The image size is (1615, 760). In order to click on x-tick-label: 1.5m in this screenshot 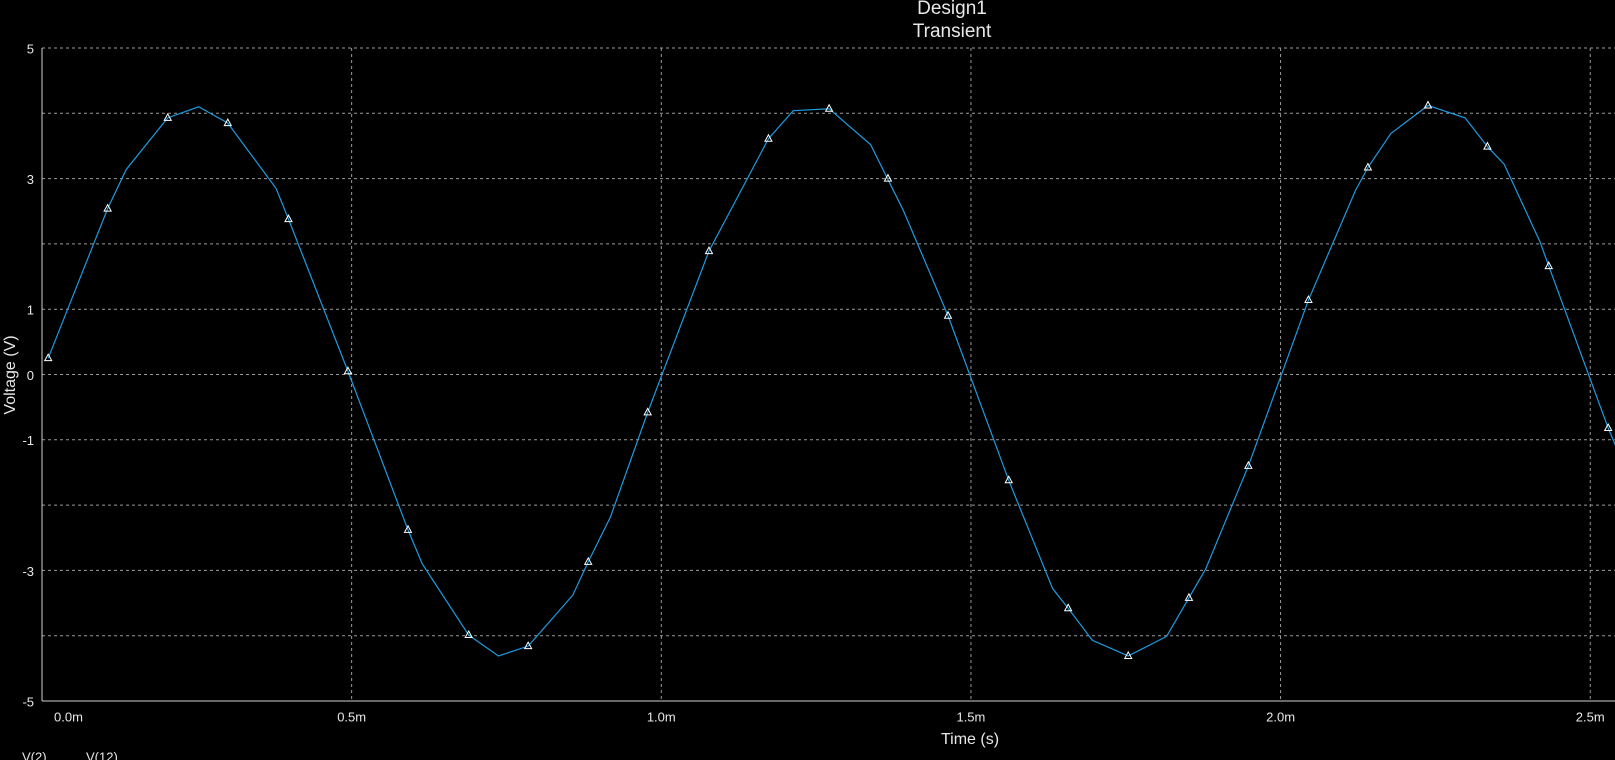, I will do `click(970, 716)`.